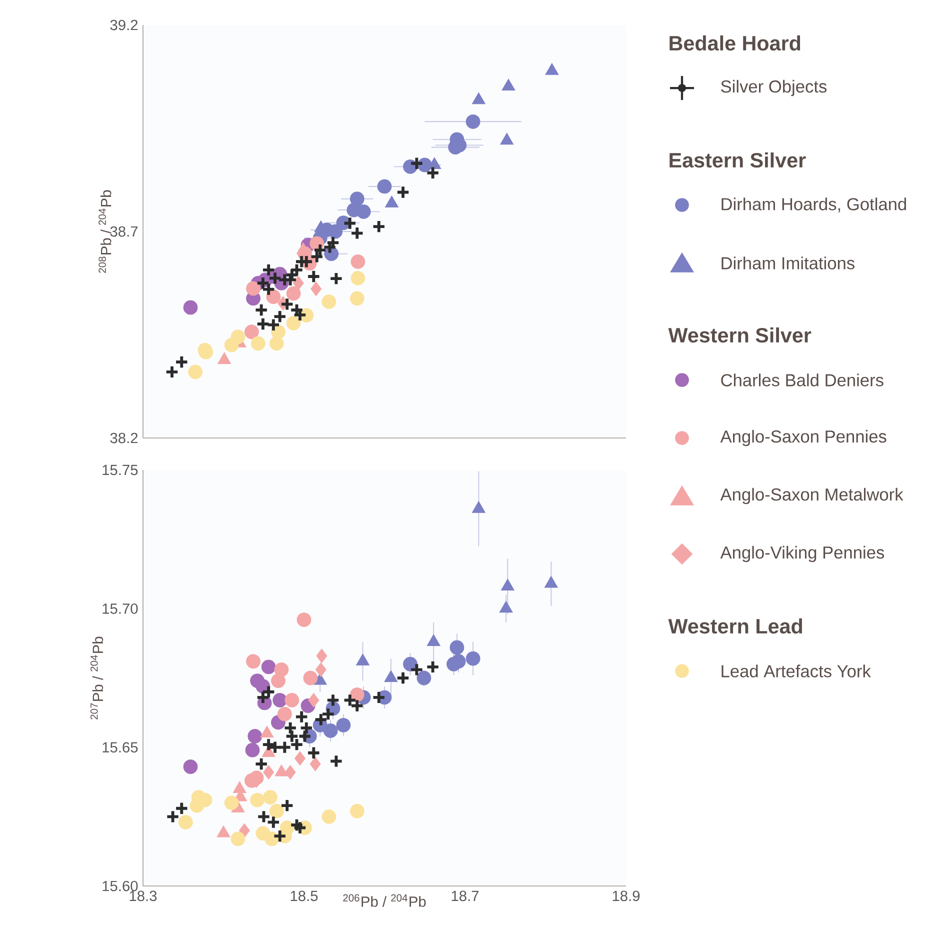 Image resolution: width=948 pixels, height=949 pixels. Describe the element at coordinates (124, 231) in the screenshot. I see `y-tick-label: 38.7` at that location.